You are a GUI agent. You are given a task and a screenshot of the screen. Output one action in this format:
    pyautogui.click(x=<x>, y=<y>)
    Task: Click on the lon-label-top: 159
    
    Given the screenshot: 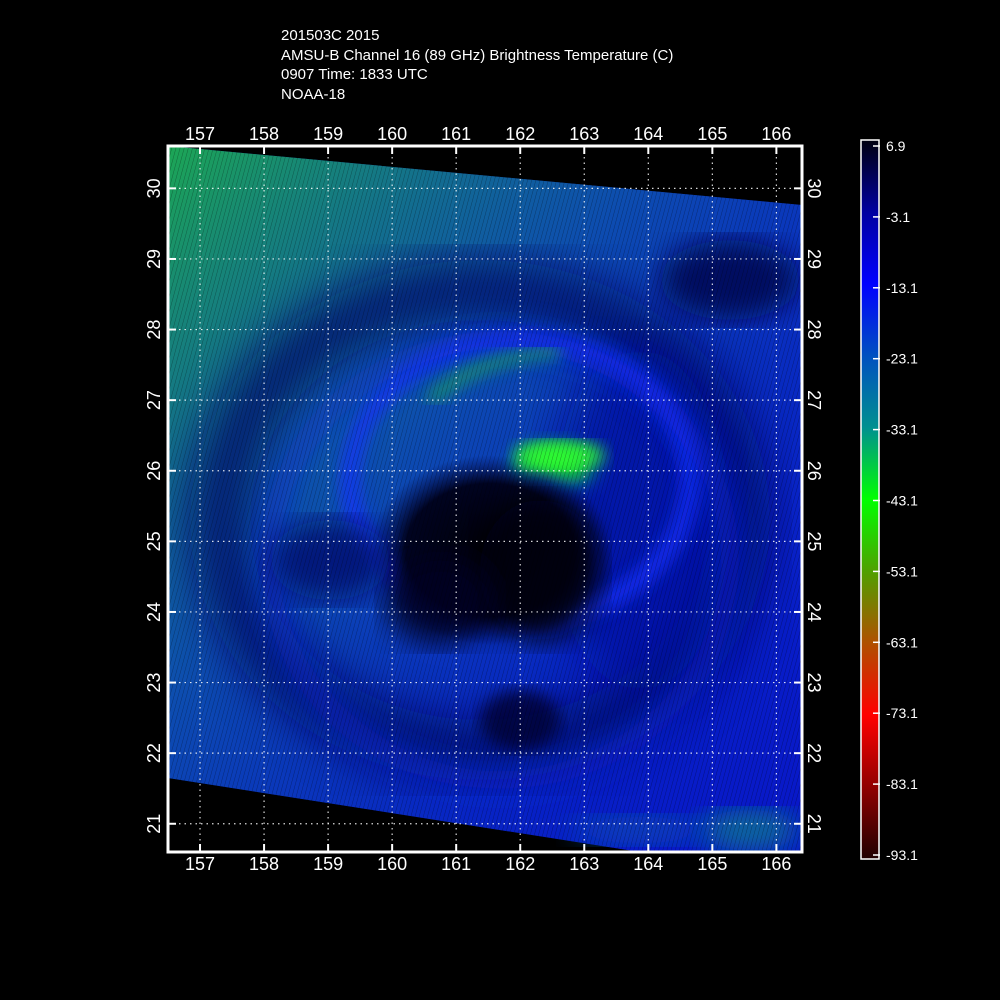 What is the action you would take?
    pyautogui.click(x=328, y=134)
    